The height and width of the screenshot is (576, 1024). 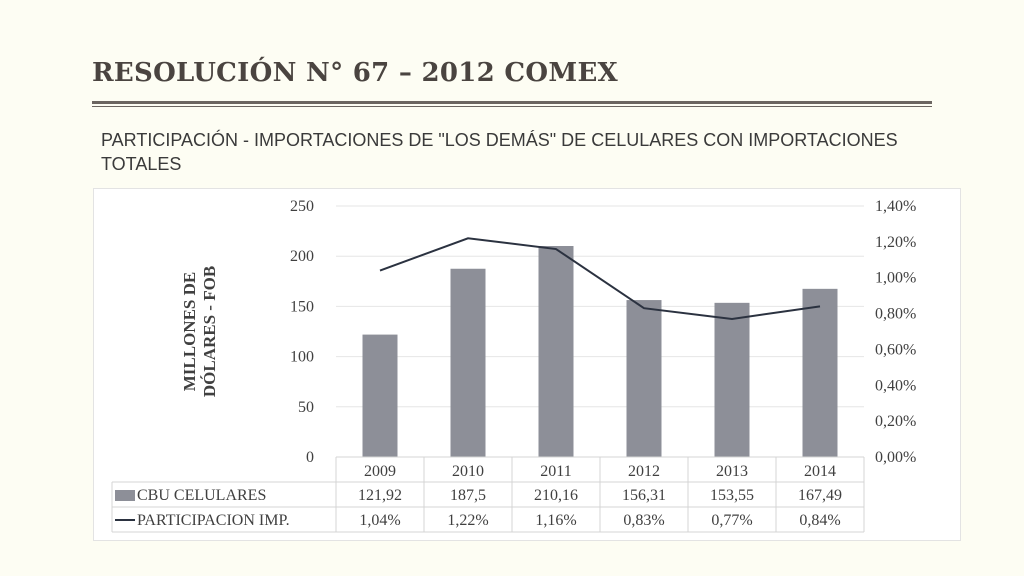 What do you see at coordinates (820, 495) in the screenshot?
I see `data-label: 167,49` at bounding box center [820, 495].